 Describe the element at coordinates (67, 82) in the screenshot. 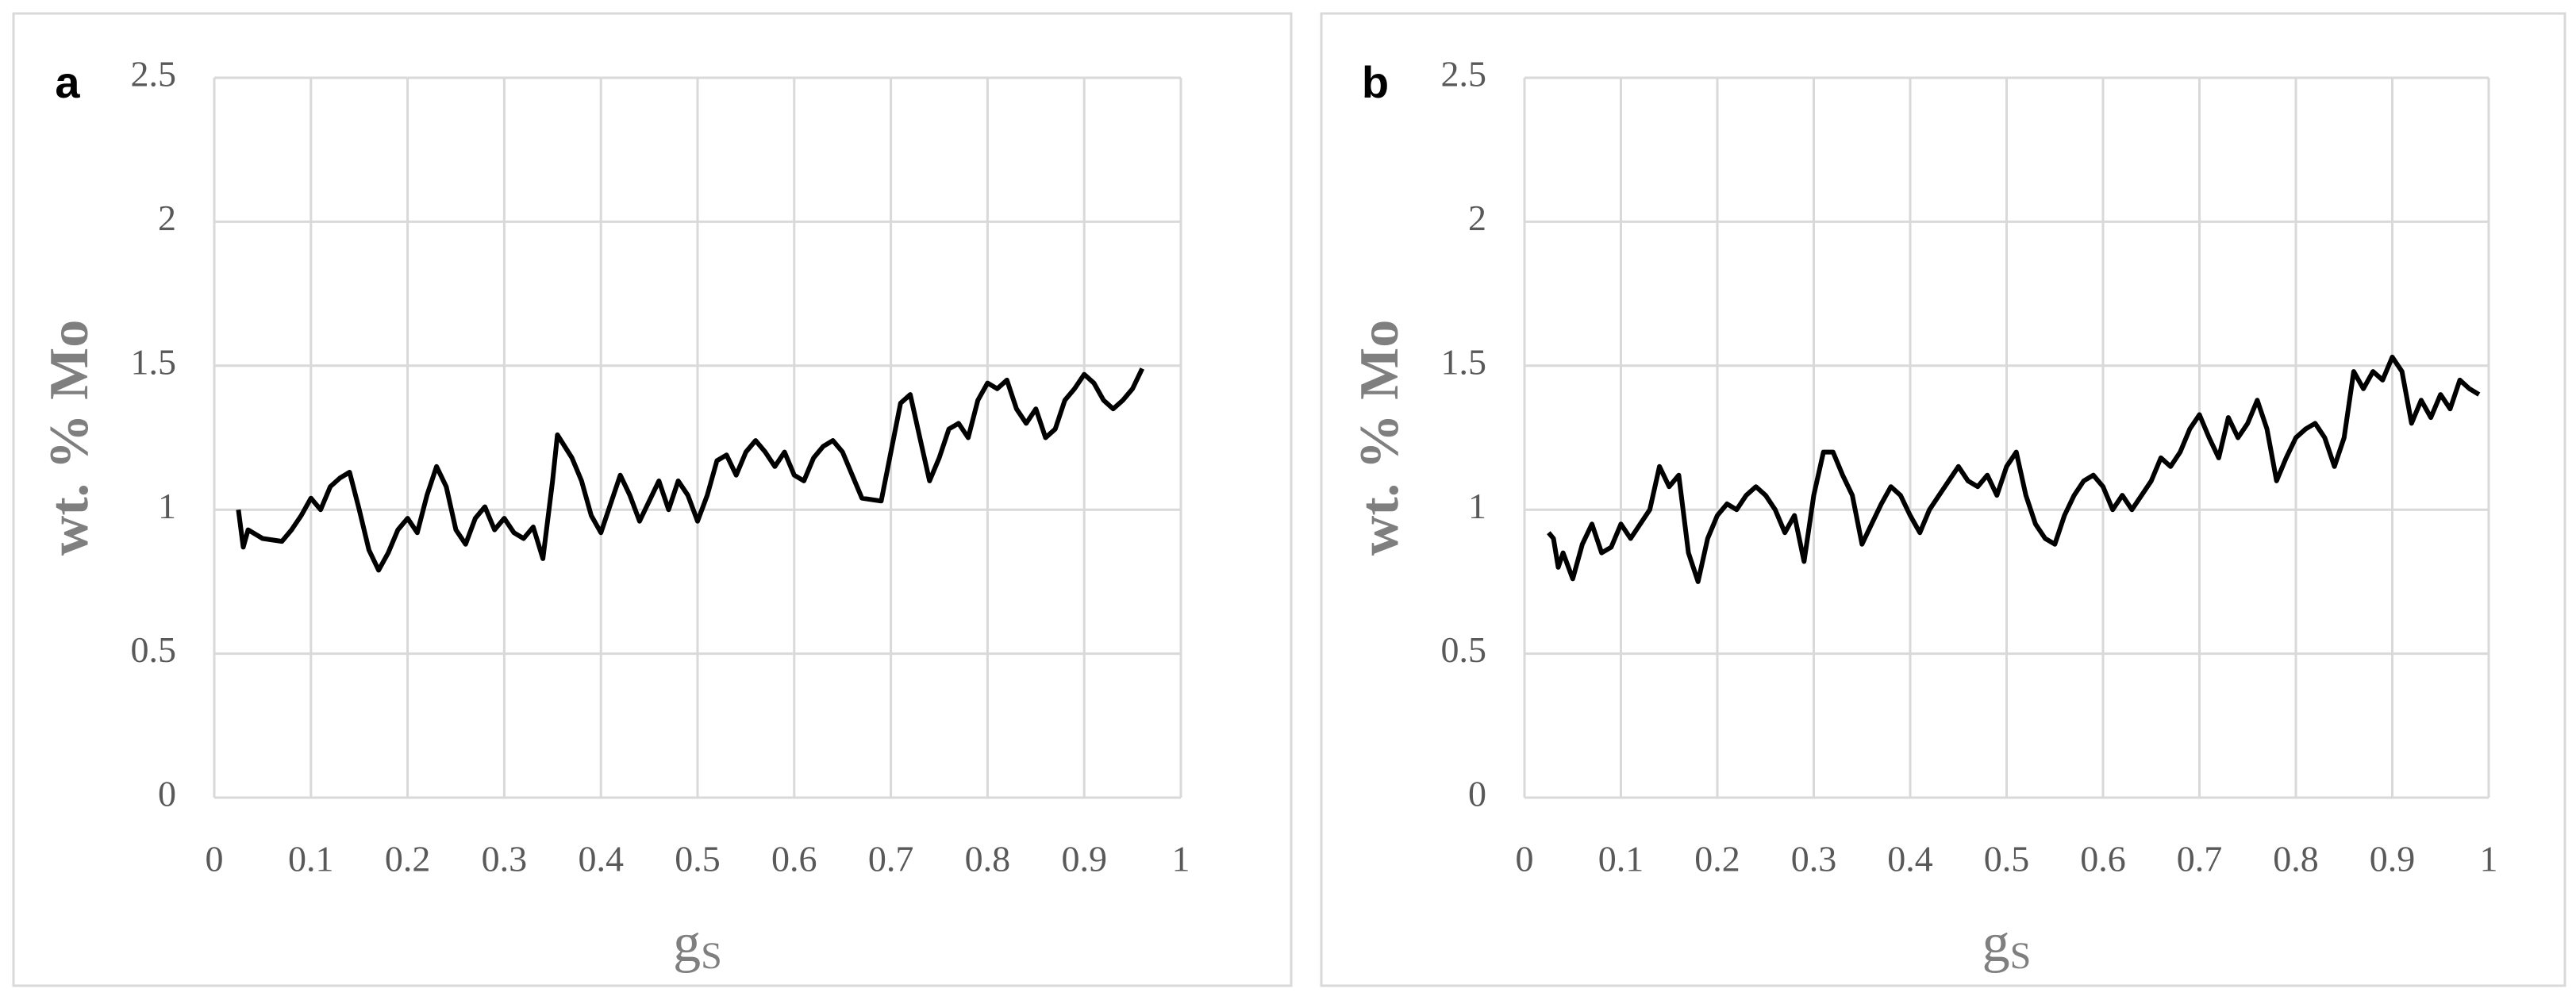

I see `panel-label: a` at that location.